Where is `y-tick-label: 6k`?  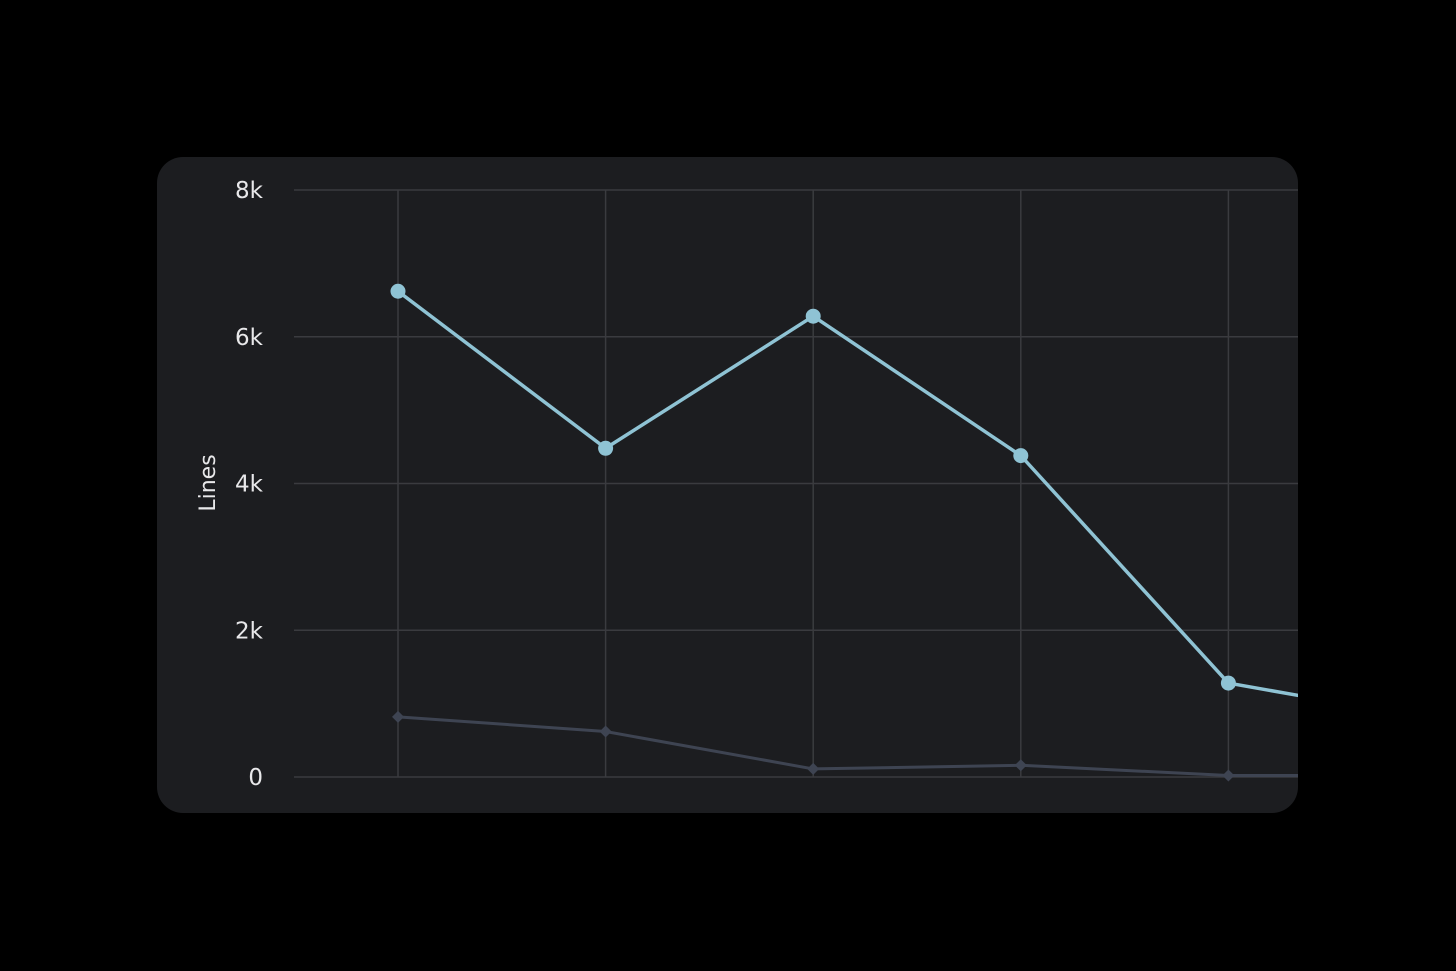
y-tick-label: 6k is located at coordinates (249, 338).